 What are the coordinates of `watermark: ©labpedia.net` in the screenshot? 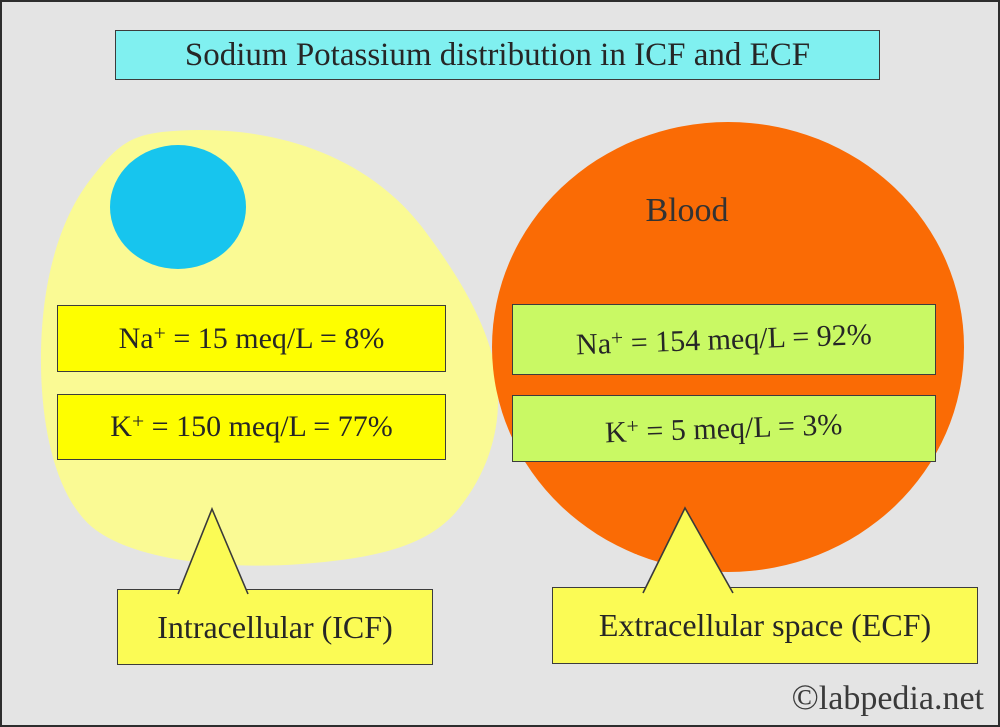 It's located at (887, 697).